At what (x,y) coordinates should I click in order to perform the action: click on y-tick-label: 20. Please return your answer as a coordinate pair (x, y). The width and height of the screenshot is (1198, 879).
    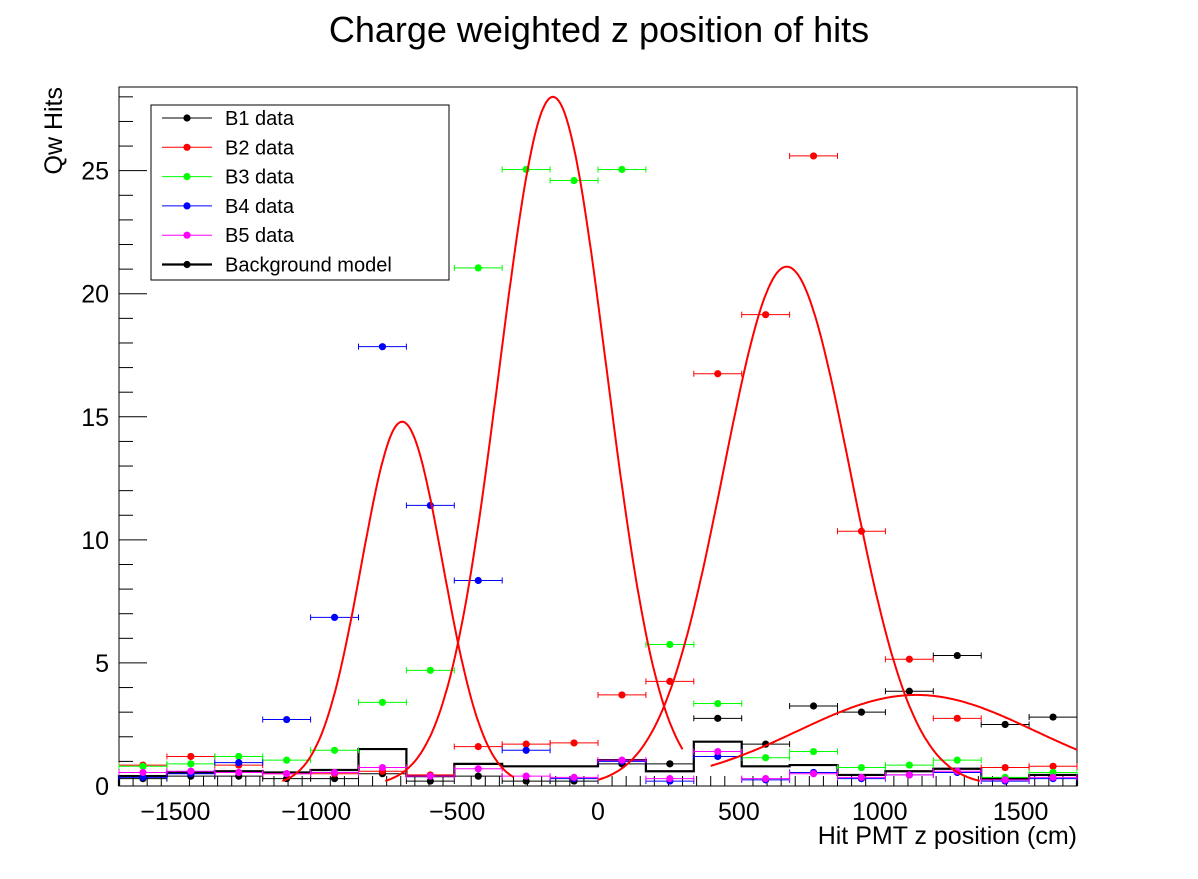
    Looking at the image, I should click on (95, 295).